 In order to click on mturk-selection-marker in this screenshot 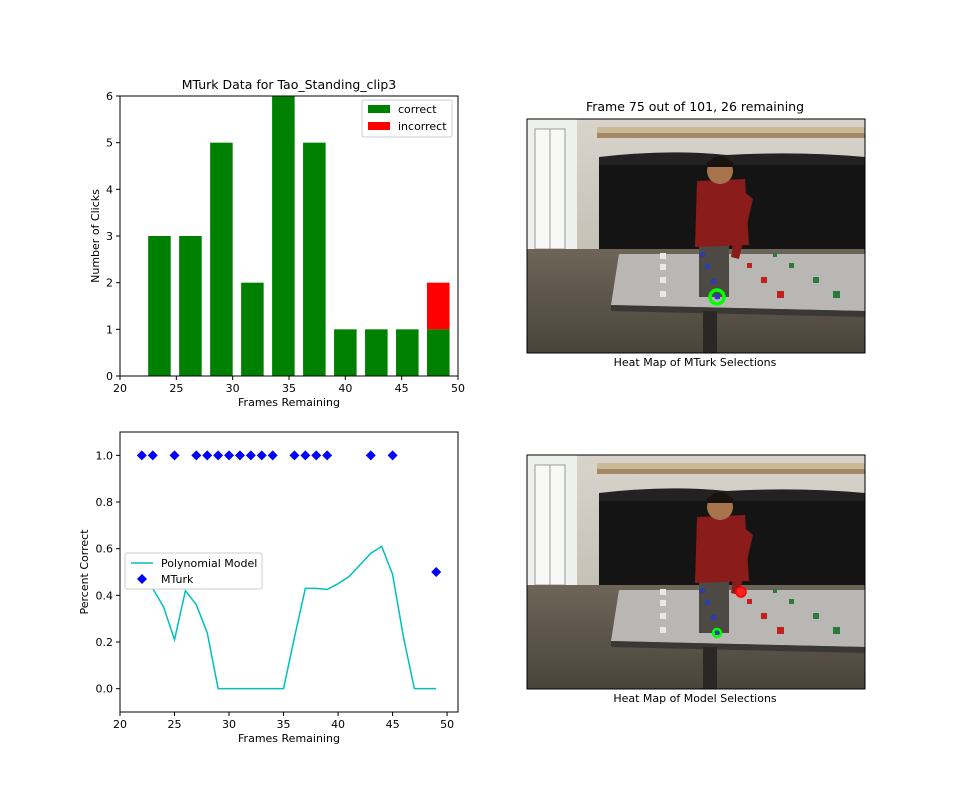, I will do `click(717, 297)`.